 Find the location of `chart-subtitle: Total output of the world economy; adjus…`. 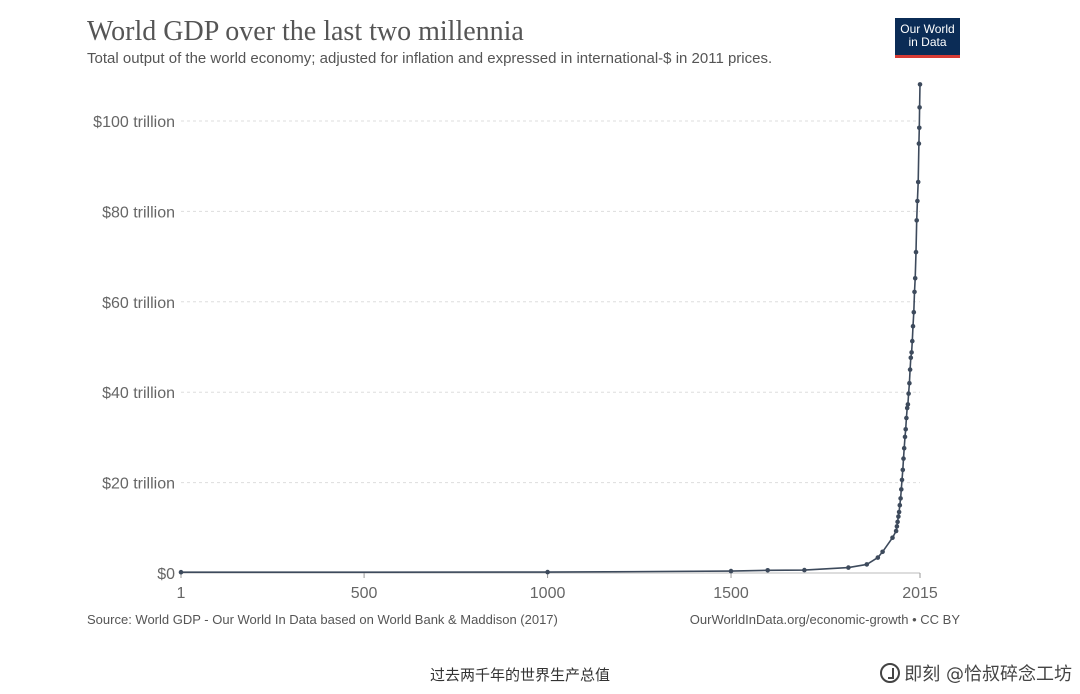

chart-subtitle: Total output of the world economy; adjus… is located at coordinates (430, 58).